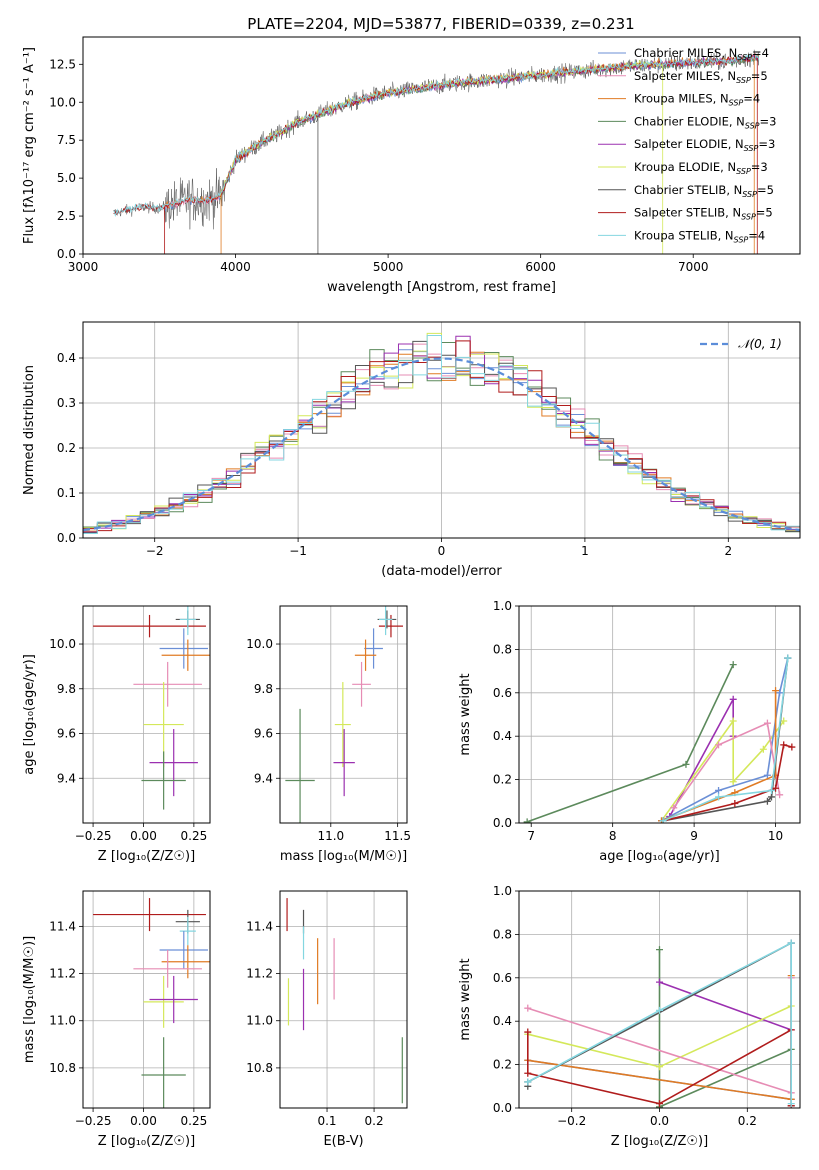 The image size is (819, 1170). What do you see at coordinates (29, 430) in the screenshot?
I see `y-axis-label: Normed distribution` at bounding box center [29, 430].